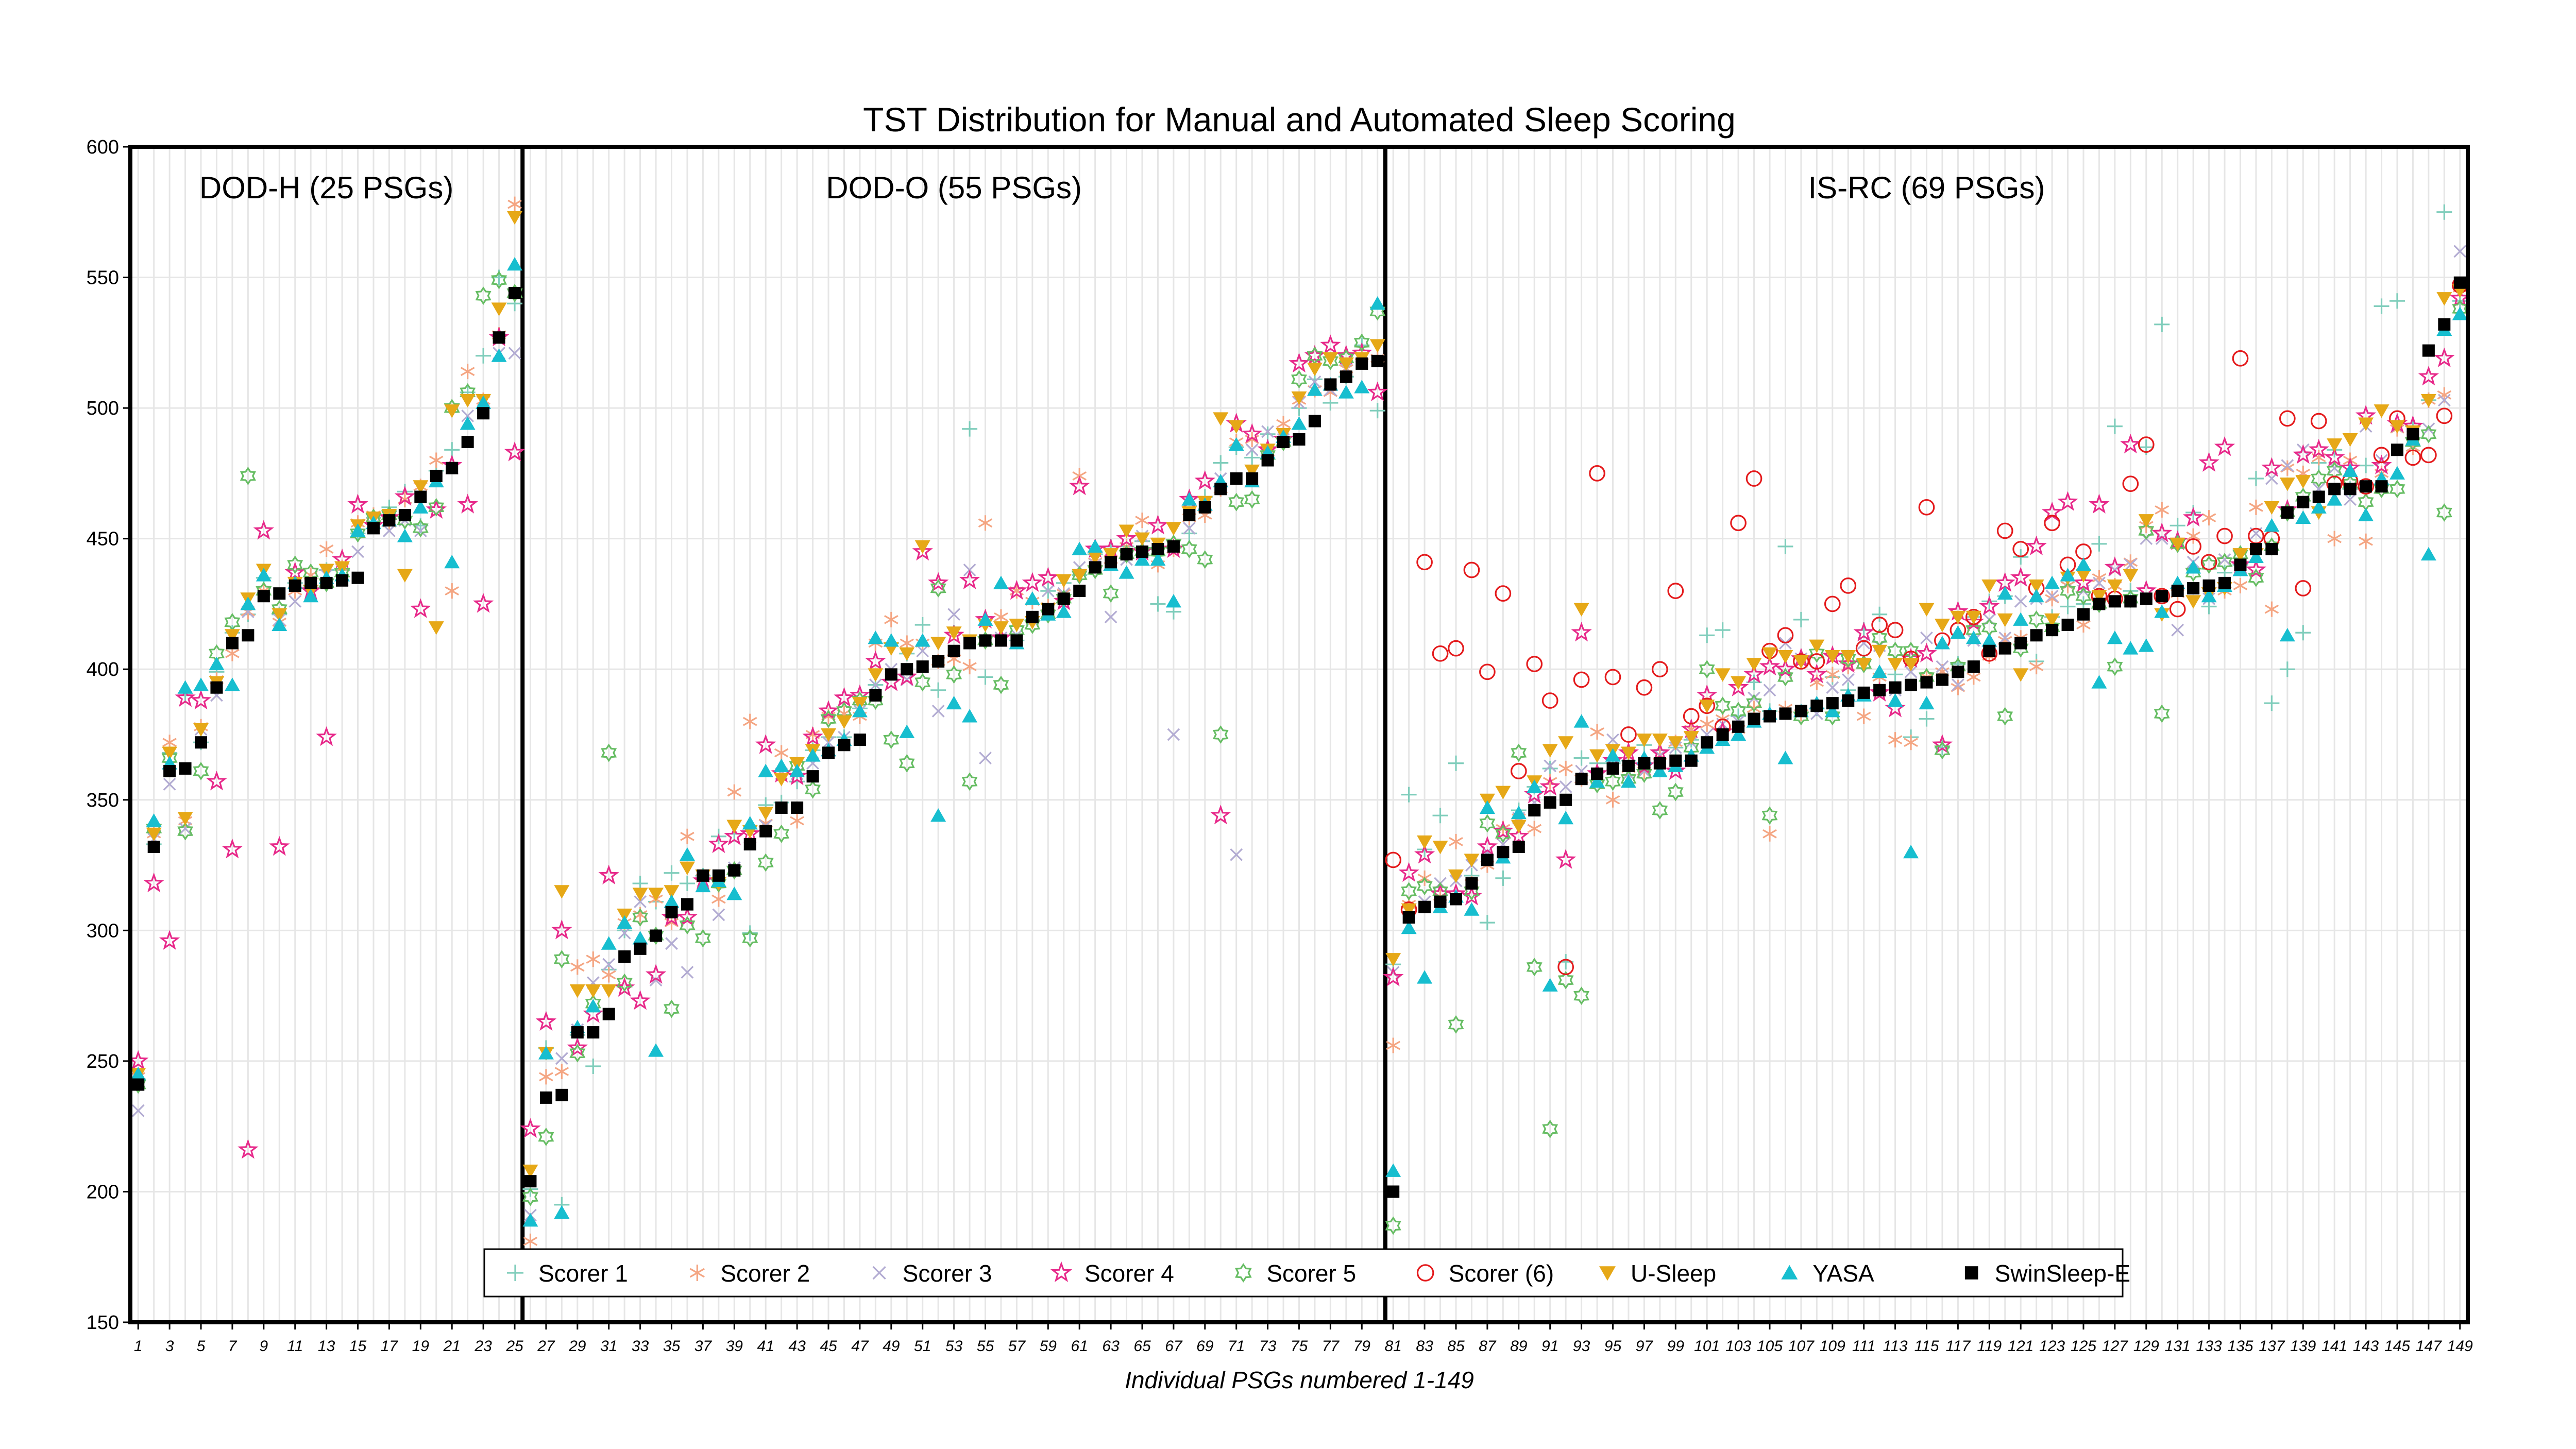  I want to click on x-tick-label: 19, so click(421, 1347).